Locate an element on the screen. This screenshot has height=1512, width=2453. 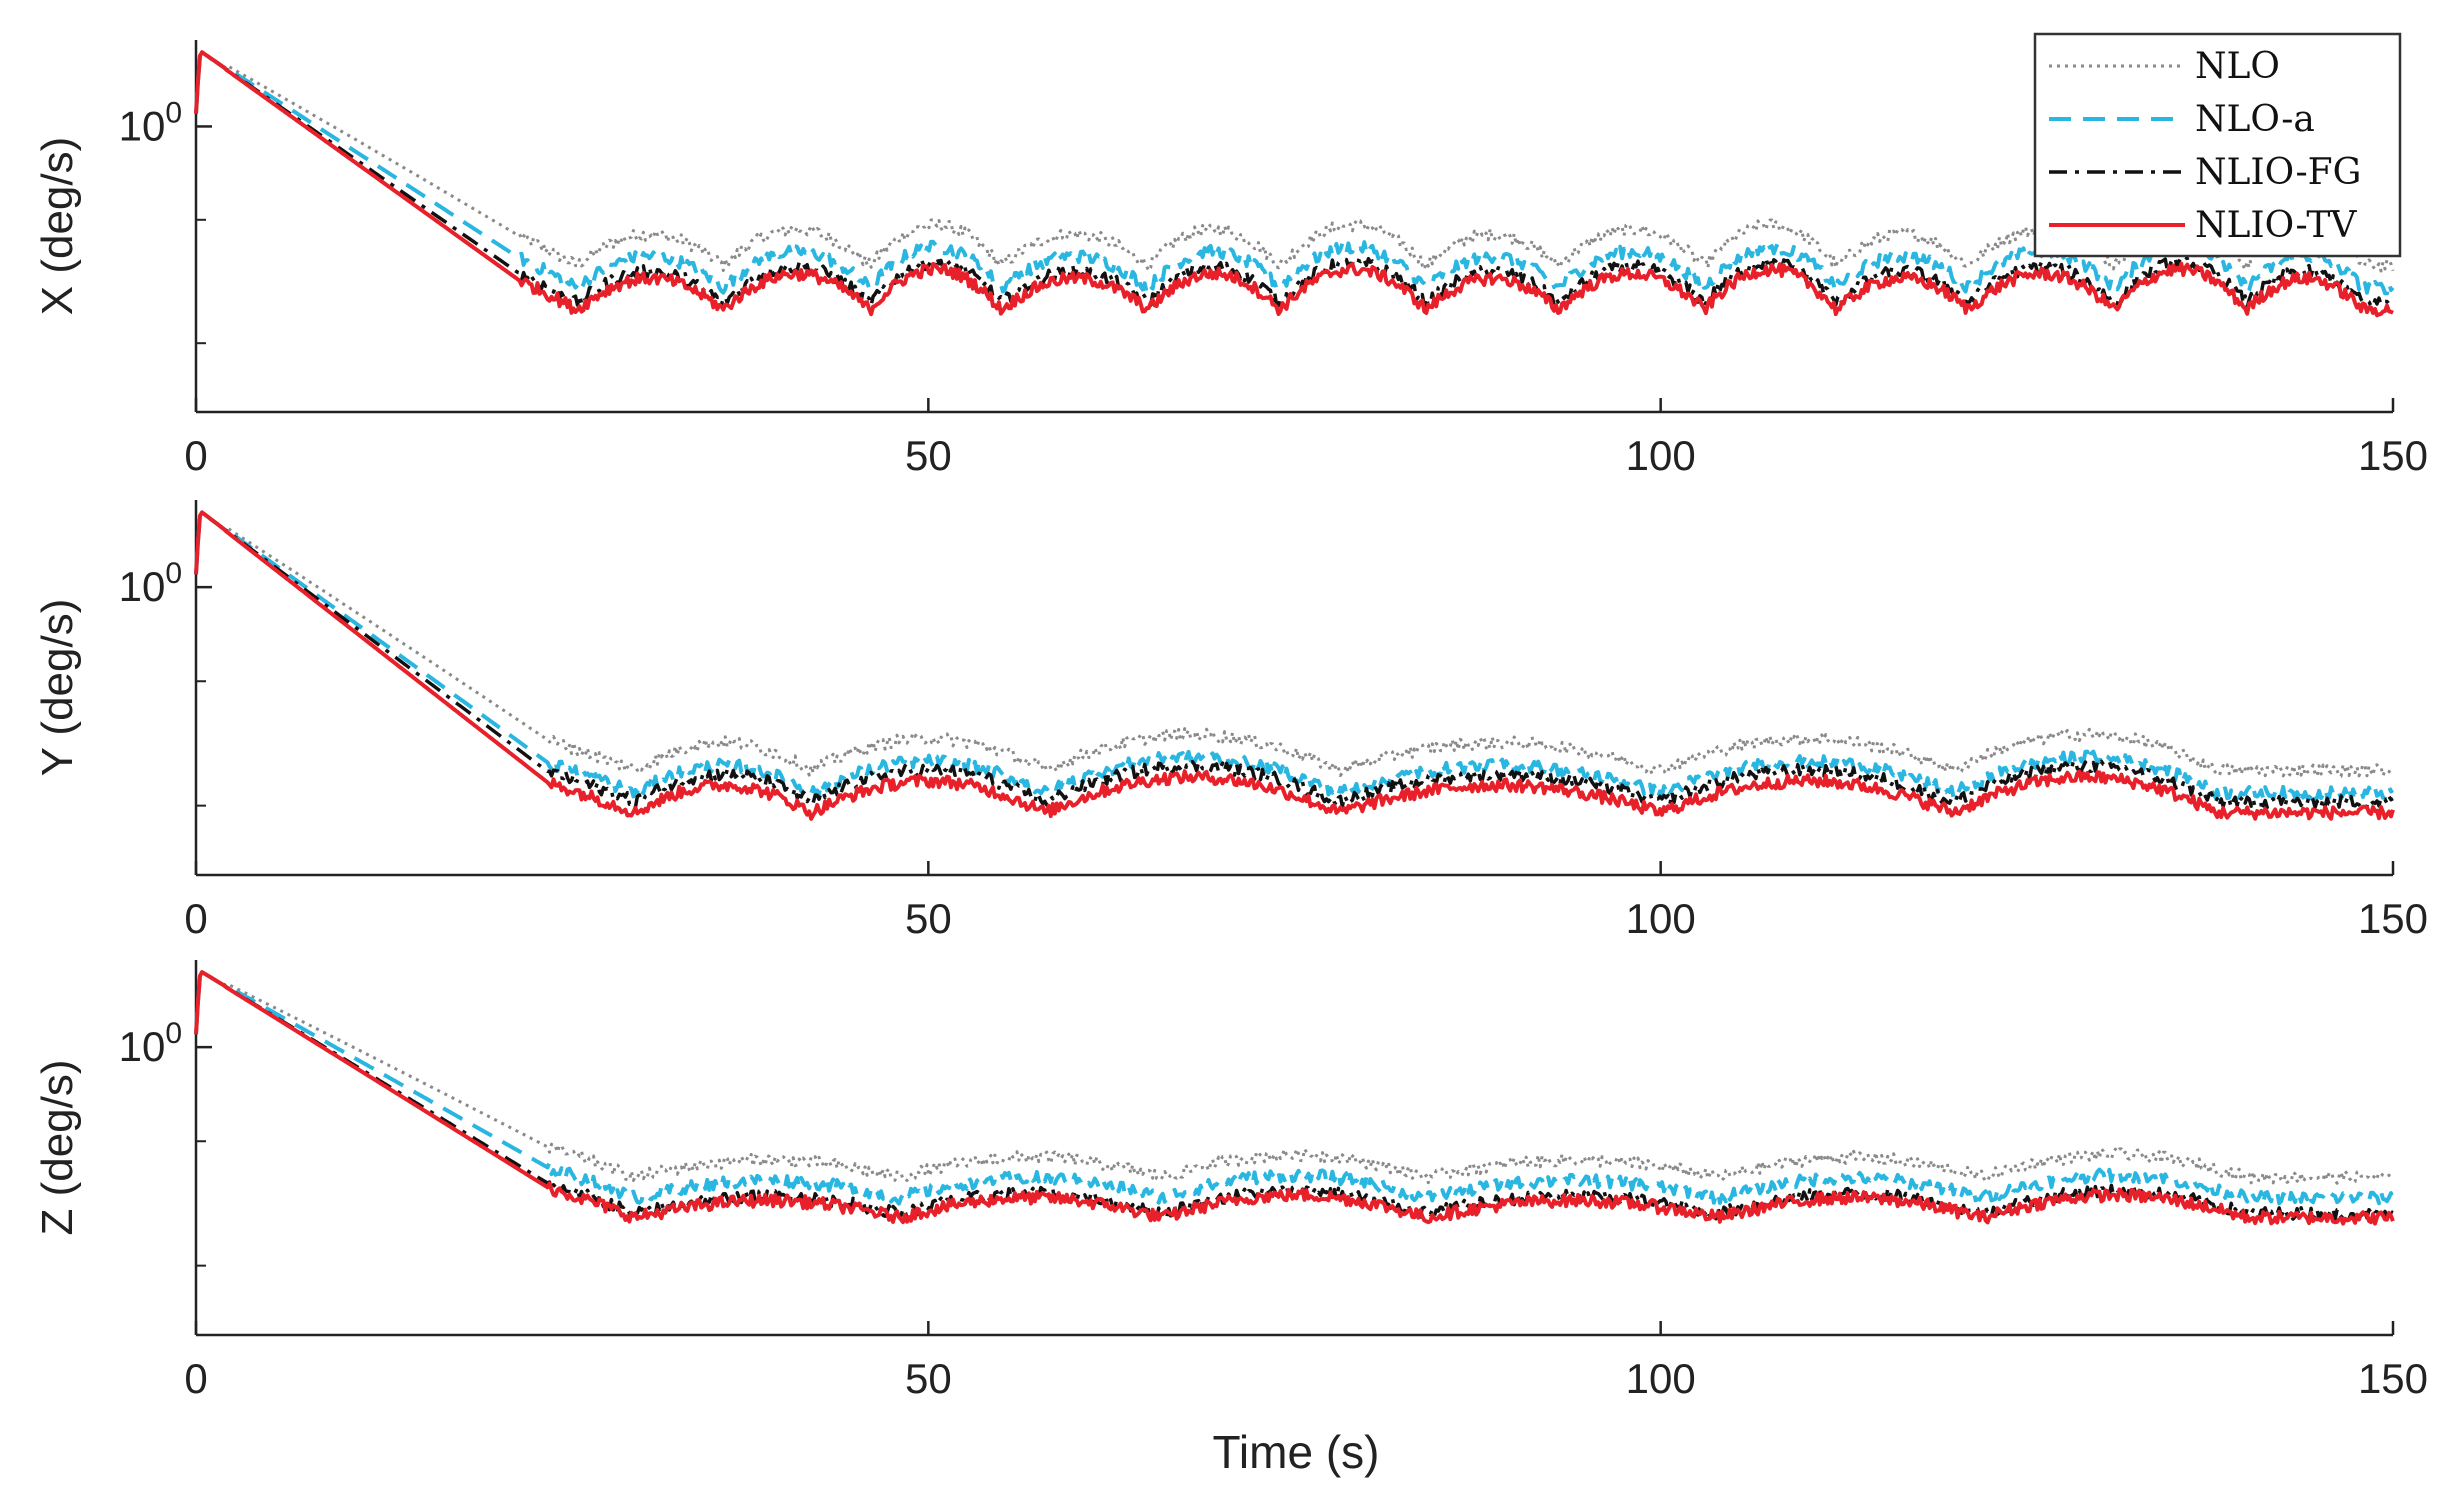
legend-box is located at coordinates (2217, 145).